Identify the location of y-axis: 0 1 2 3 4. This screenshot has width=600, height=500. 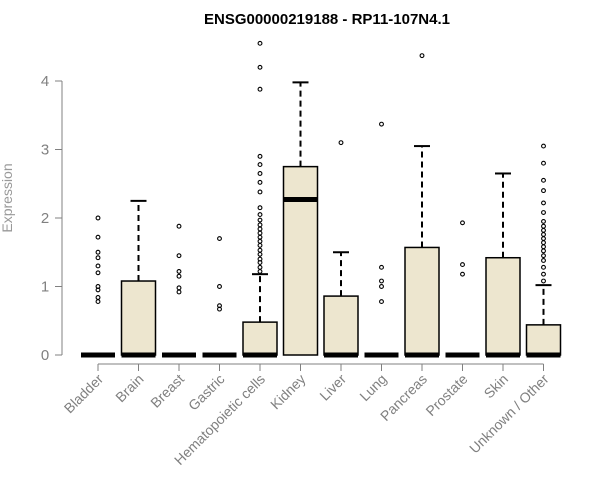
(52, 218).